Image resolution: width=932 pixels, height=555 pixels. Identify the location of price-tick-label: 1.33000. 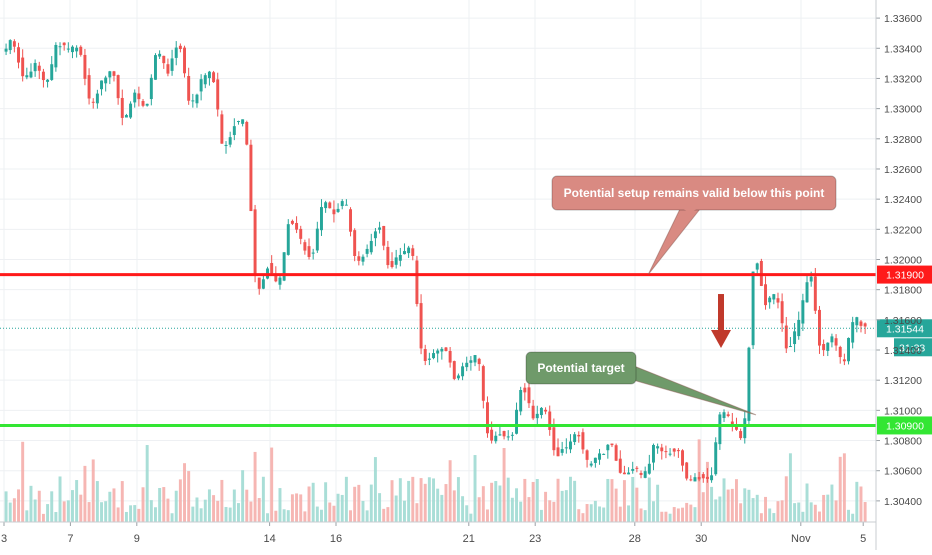
(903, 110).